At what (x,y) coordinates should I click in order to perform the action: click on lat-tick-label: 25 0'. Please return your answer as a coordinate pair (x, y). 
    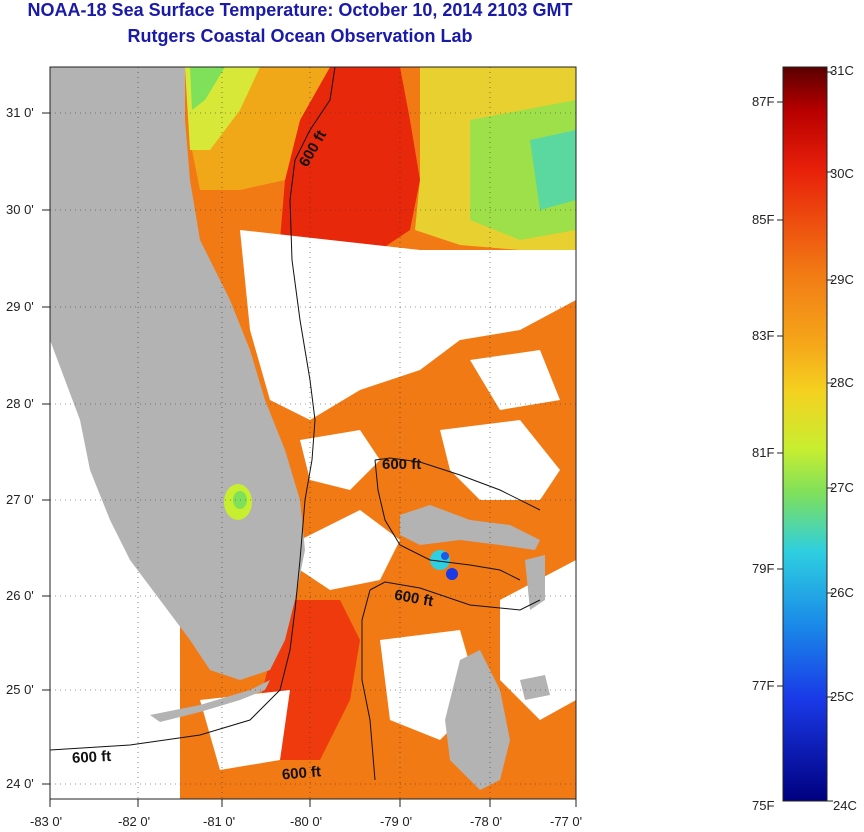
    Looking at the image, I should click on (20, 689).